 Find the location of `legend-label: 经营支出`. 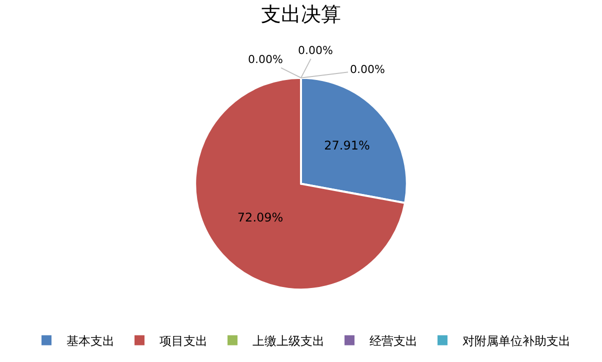

legend-label: 经营支出 is located at coordinates (394, 341).